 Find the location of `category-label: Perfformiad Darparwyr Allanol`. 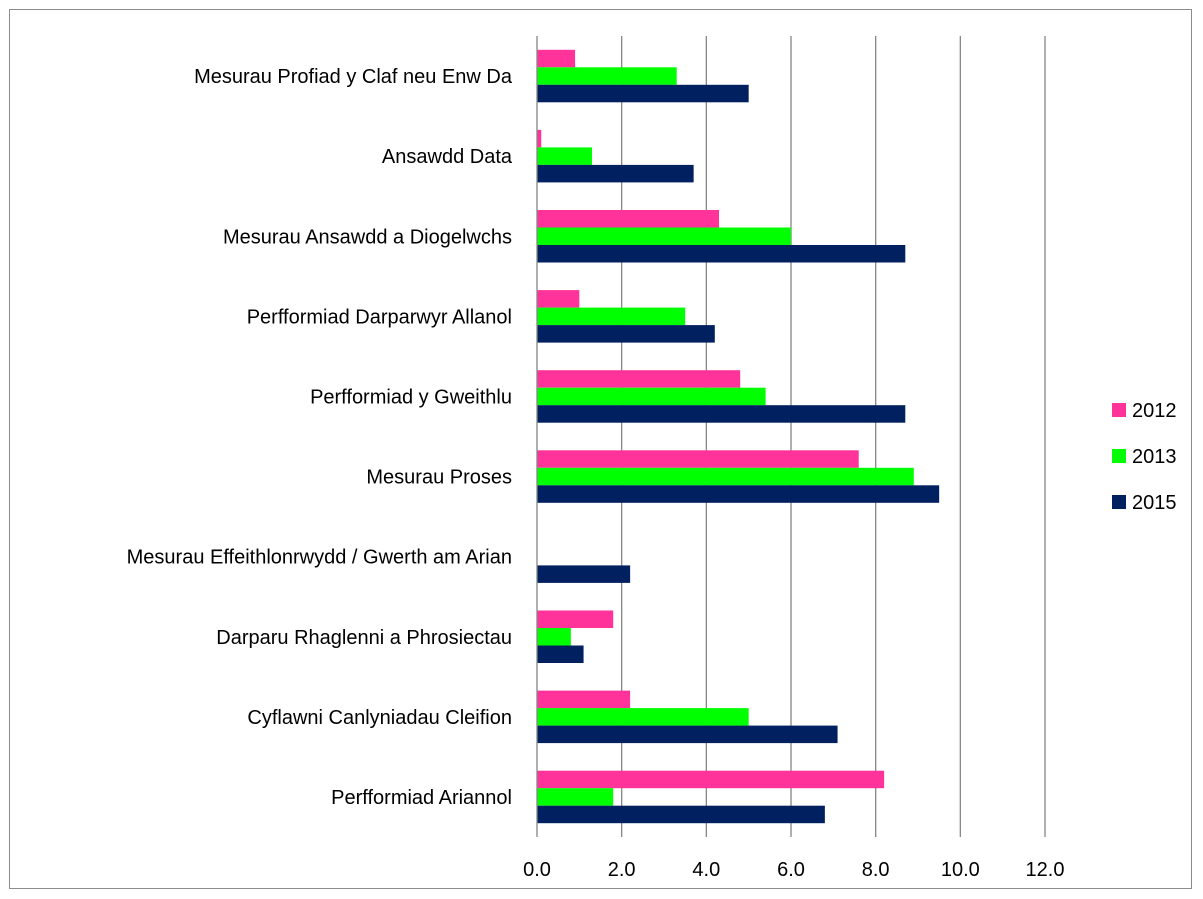

category-label: Perfformiad Darparwyr Allanol is located at coordinates (379, 317).